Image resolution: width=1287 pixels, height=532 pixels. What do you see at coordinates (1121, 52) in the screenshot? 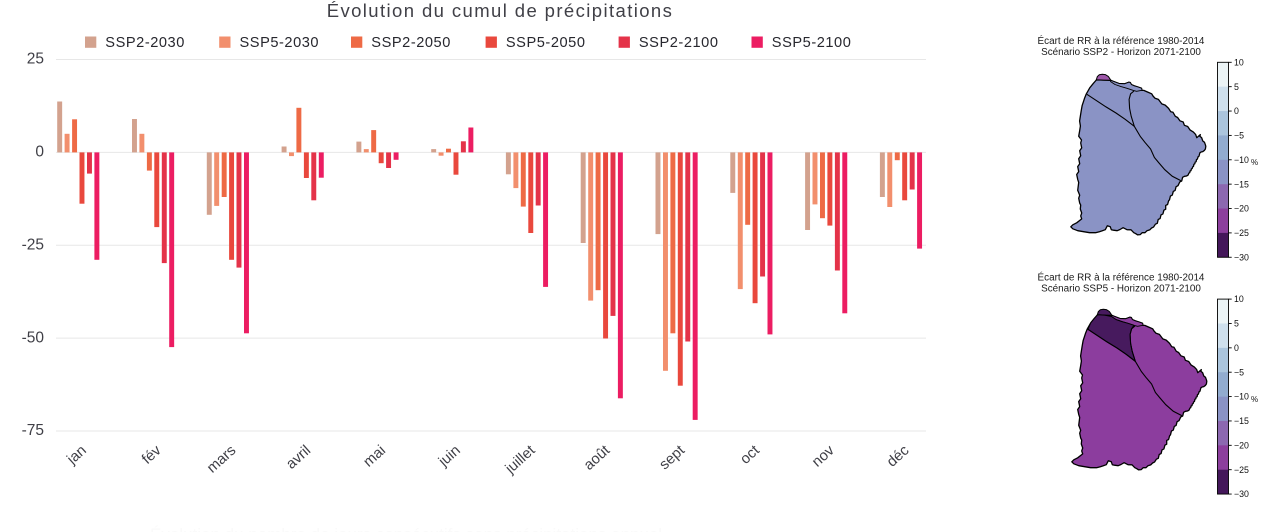
I see `svg-text:Scénario SSP2 - Horizon 2071-2: Scénario SSP2 - Horizon 2071-2100` at bounding box center [1121, 52].